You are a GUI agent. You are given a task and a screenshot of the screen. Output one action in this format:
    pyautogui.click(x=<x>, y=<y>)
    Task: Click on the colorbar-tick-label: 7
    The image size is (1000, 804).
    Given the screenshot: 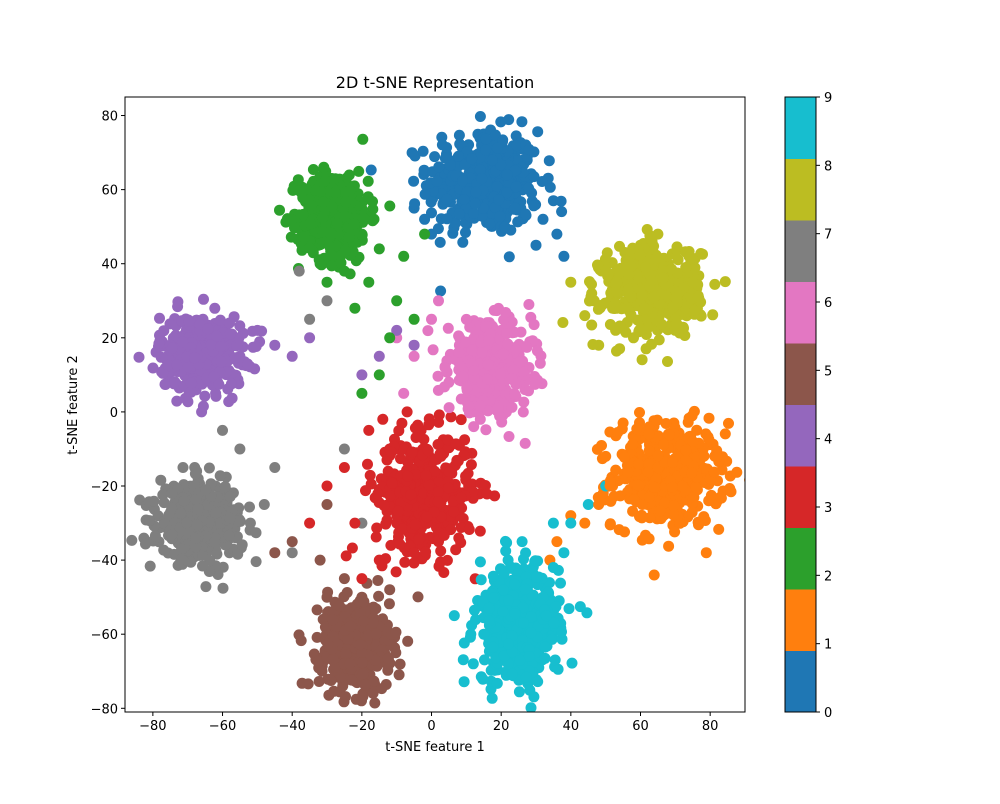 What is the action you would take?
    pyautogui.click(x=828, y=235)
    